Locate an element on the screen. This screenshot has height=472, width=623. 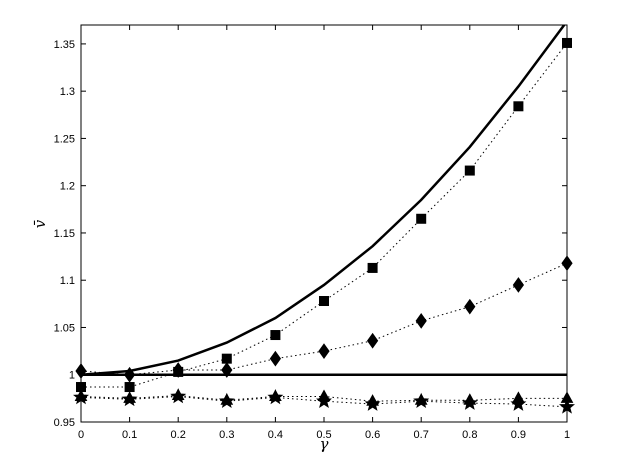
x-tick-label: 0.9 is located at coordinates (518, 435).